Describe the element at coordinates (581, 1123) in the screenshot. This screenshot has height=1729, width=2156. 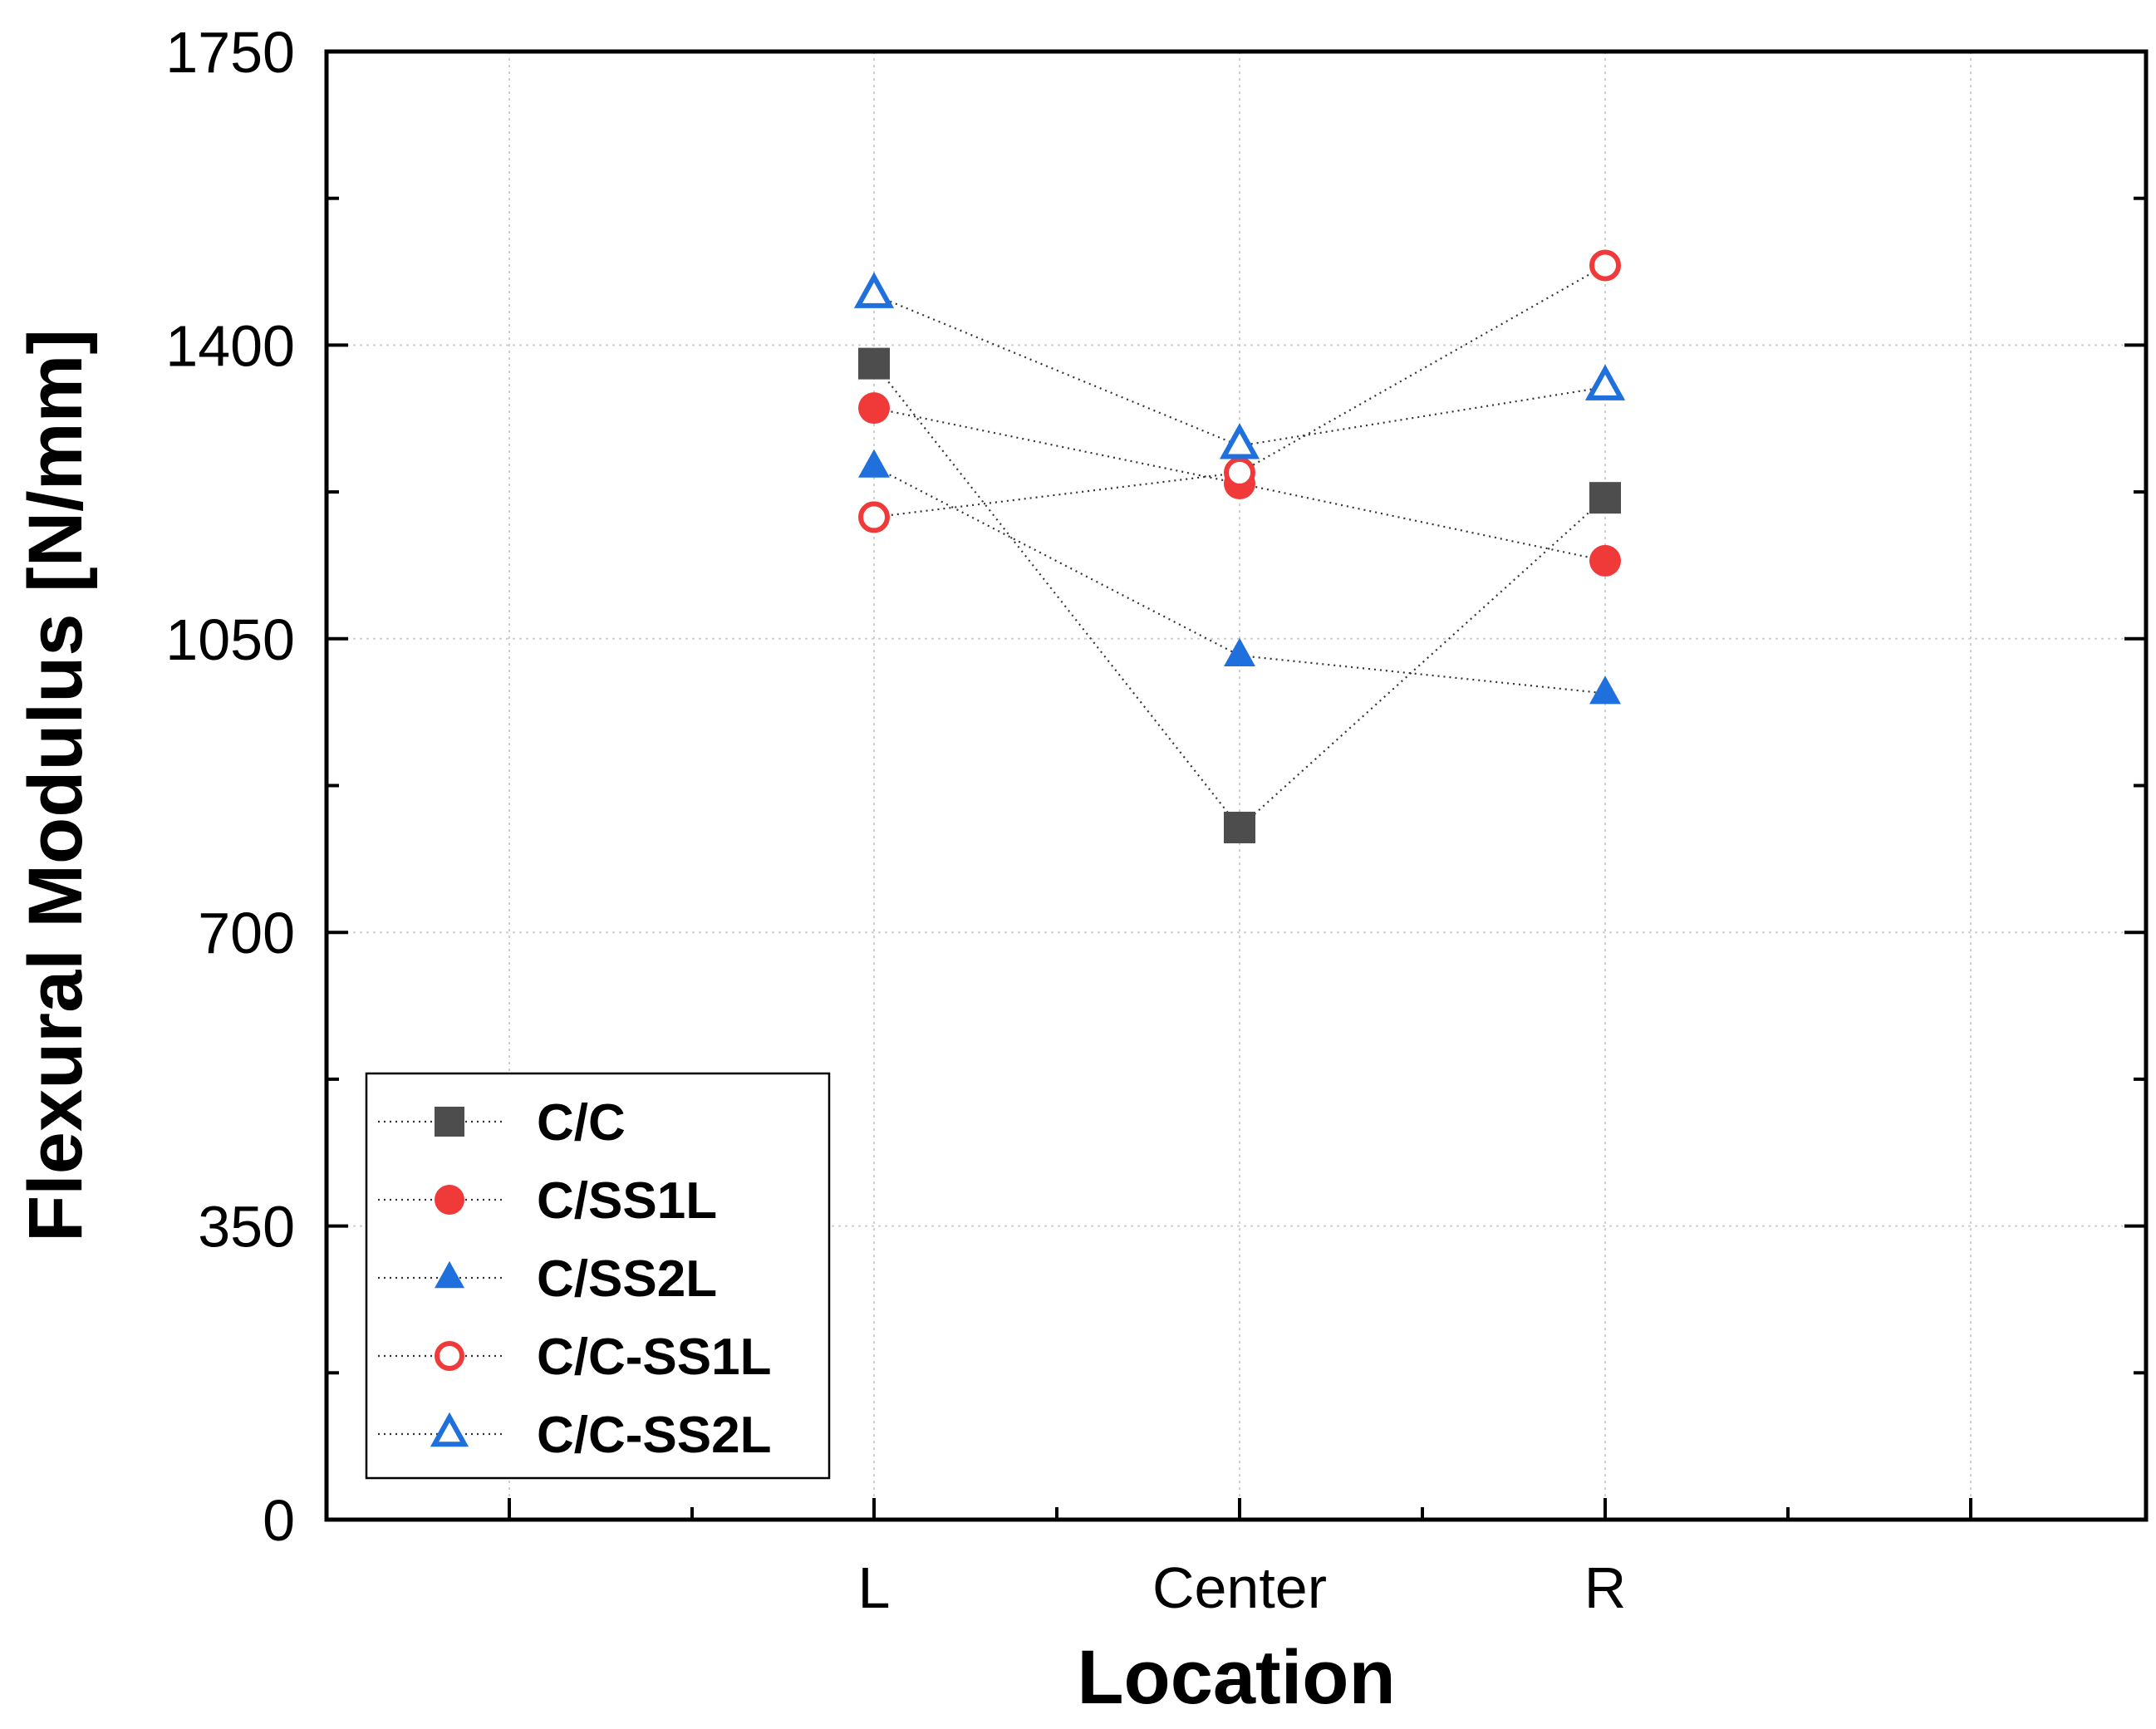
I see `legend-label: C/C` at that location.